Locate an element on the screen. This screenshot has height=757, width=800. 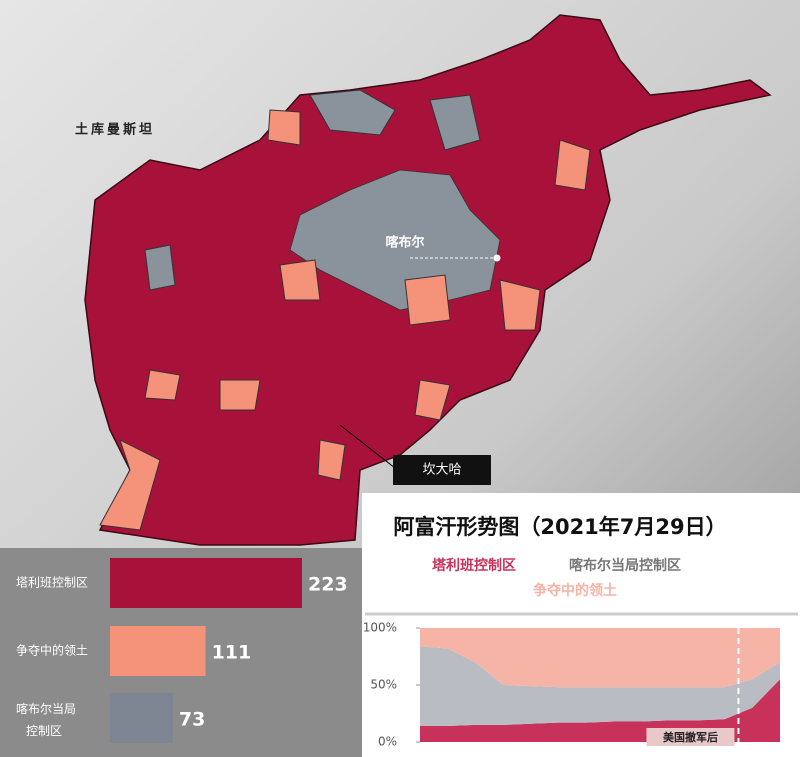
bar-label-line: 喀布尔当局 is located at coordinates (46, 708).